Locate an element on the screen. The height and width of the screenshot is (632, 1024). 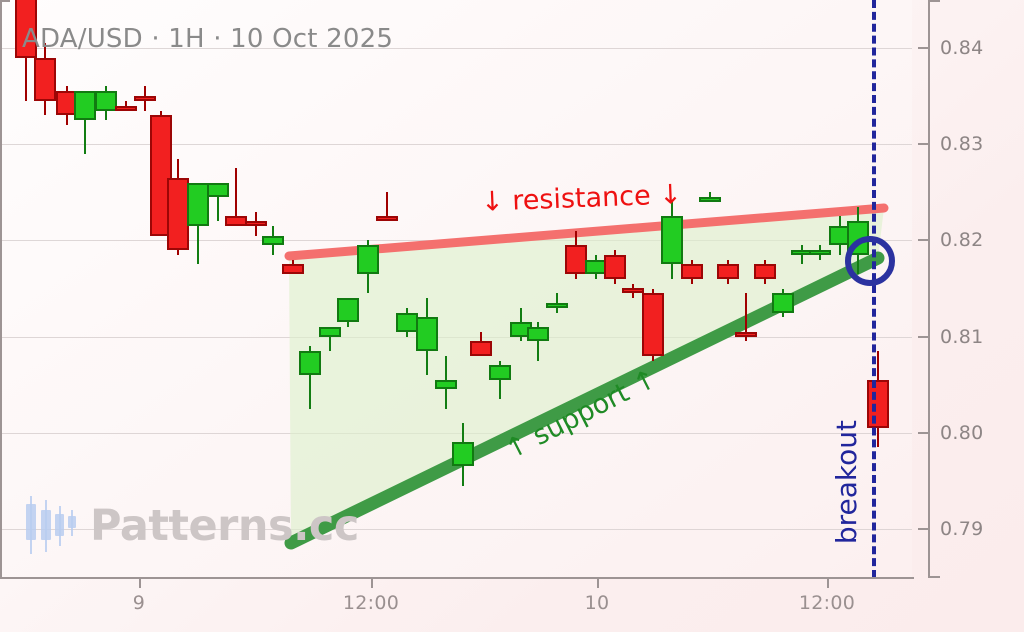
x-axis-label: 12:00 is located at coordinates (827, 603).